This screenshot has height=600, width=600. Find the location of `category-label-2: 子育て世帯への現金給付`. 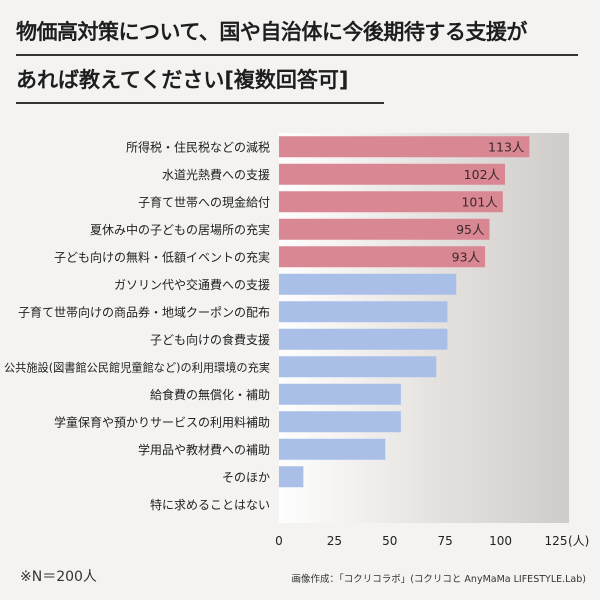

category-label-2: 子育て世帯への現金給付 is located at coordinates (204, 201).